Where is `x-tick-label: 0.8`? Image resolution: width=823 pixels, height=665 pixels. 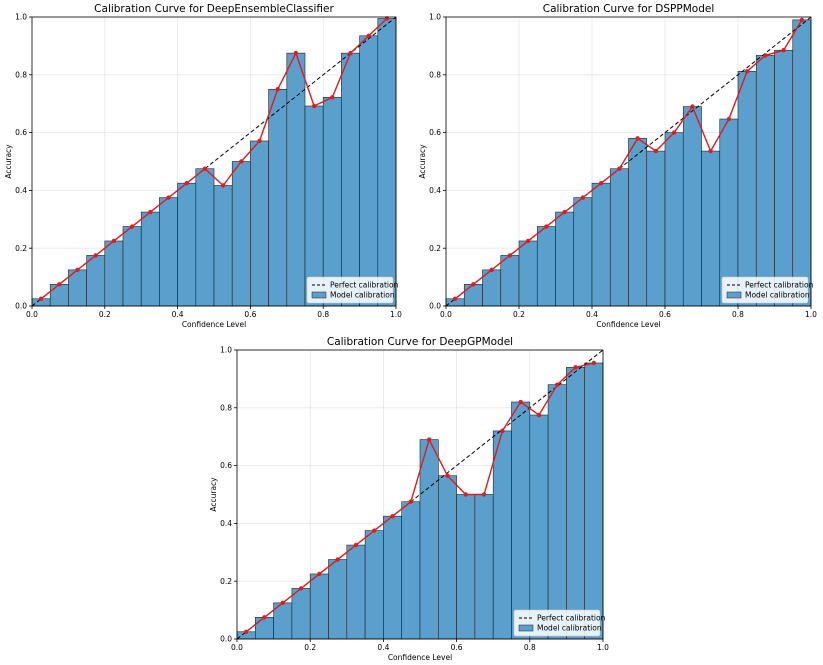
x-tick-label: 0.8 is located at coordinates (323, 314).